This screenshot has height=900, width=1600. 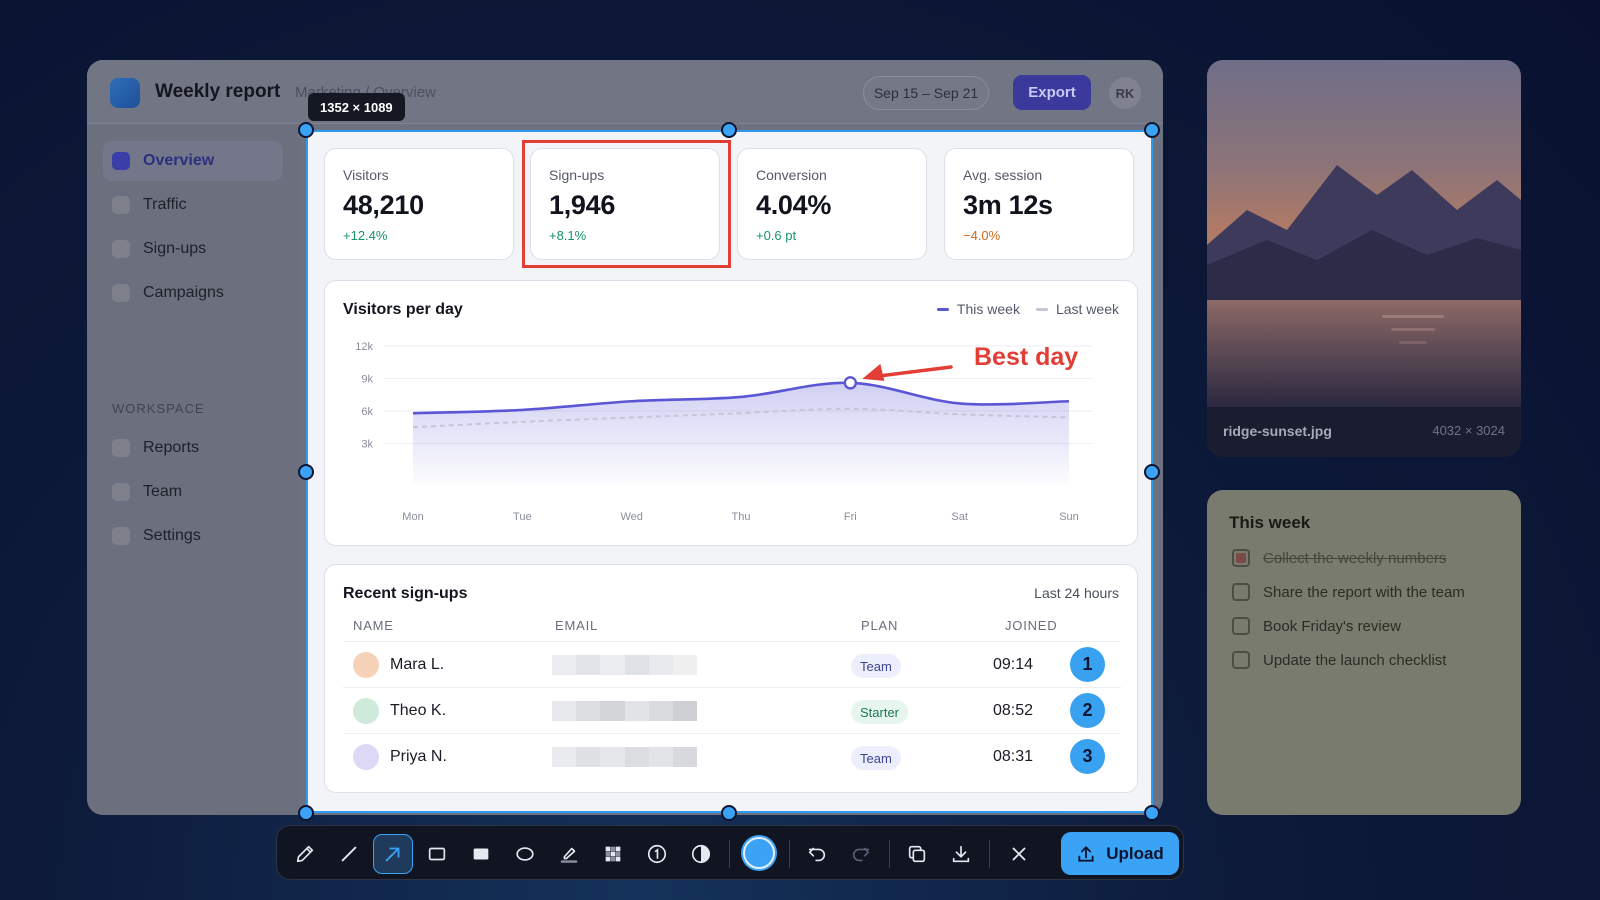 What do you see at coordinates (1087, 309) in the screenshot?
I see `legend-label: Last week` at bounding box center [1087, 309].